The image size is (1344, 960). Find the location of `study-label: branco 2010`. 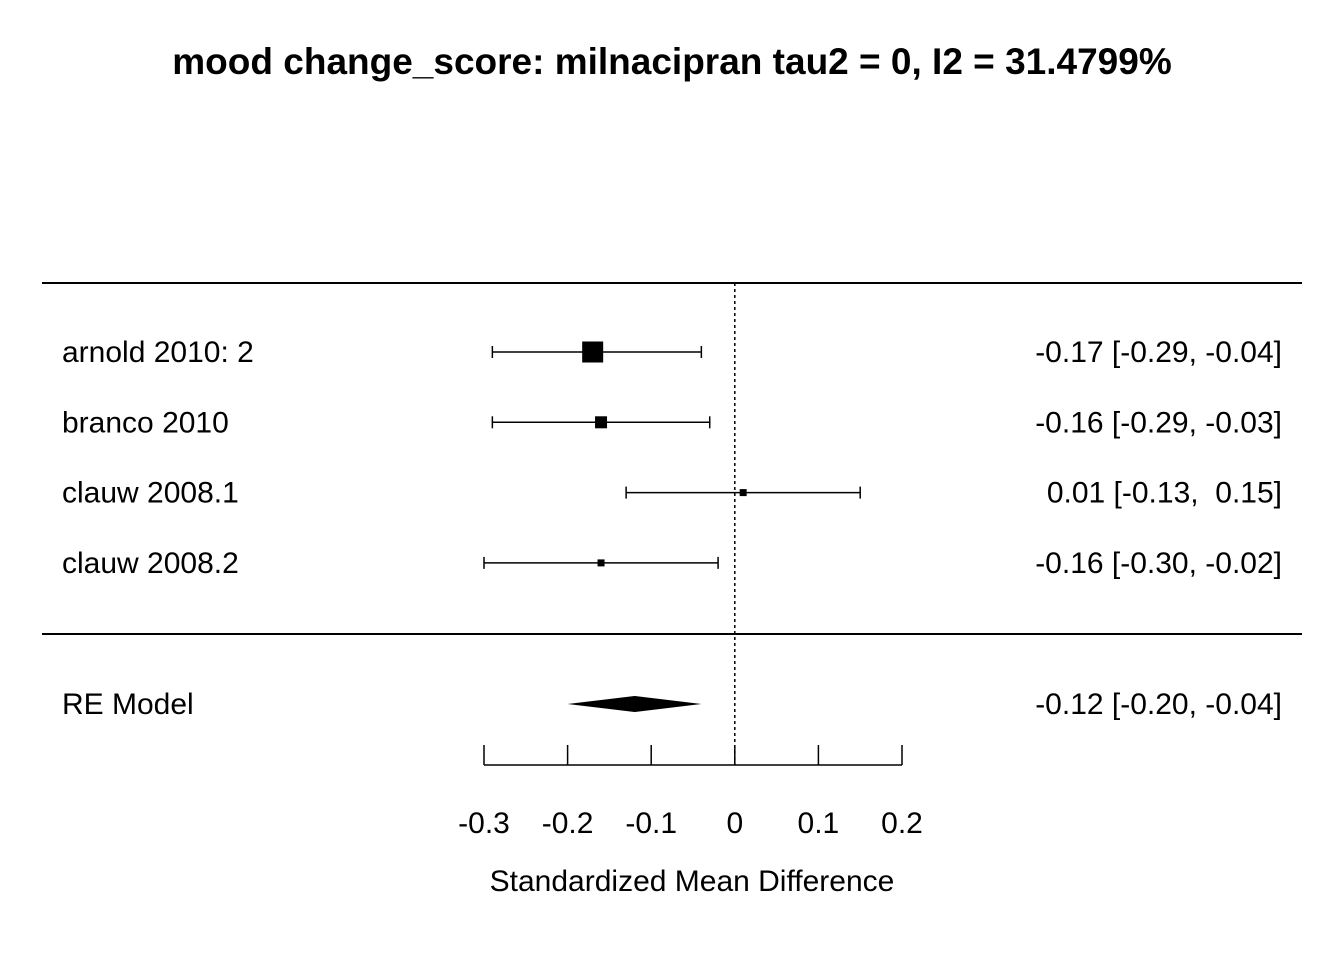

study-label: branco 2010 is located at coordinates (145, 422).